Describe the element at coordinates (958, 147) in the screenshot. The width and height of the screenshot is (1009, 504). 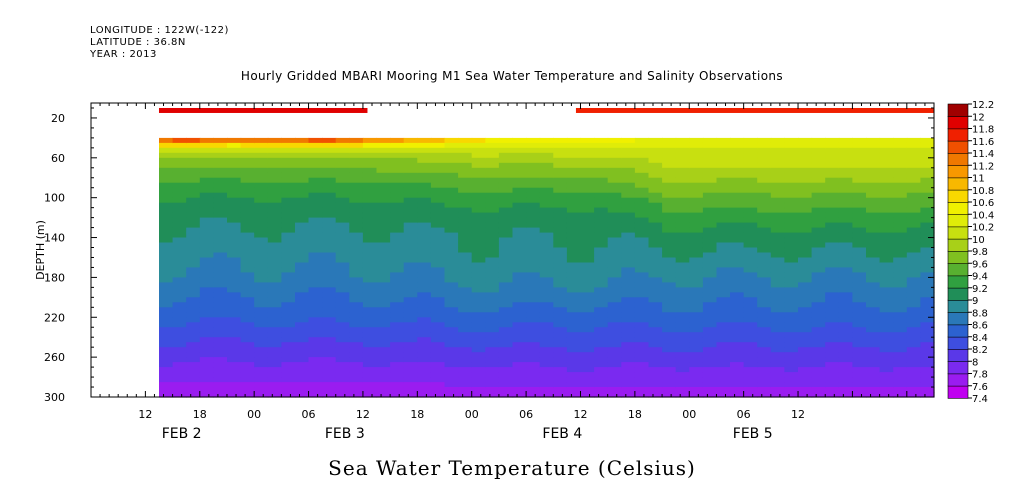
I see `colorbar-swatch` at that location.